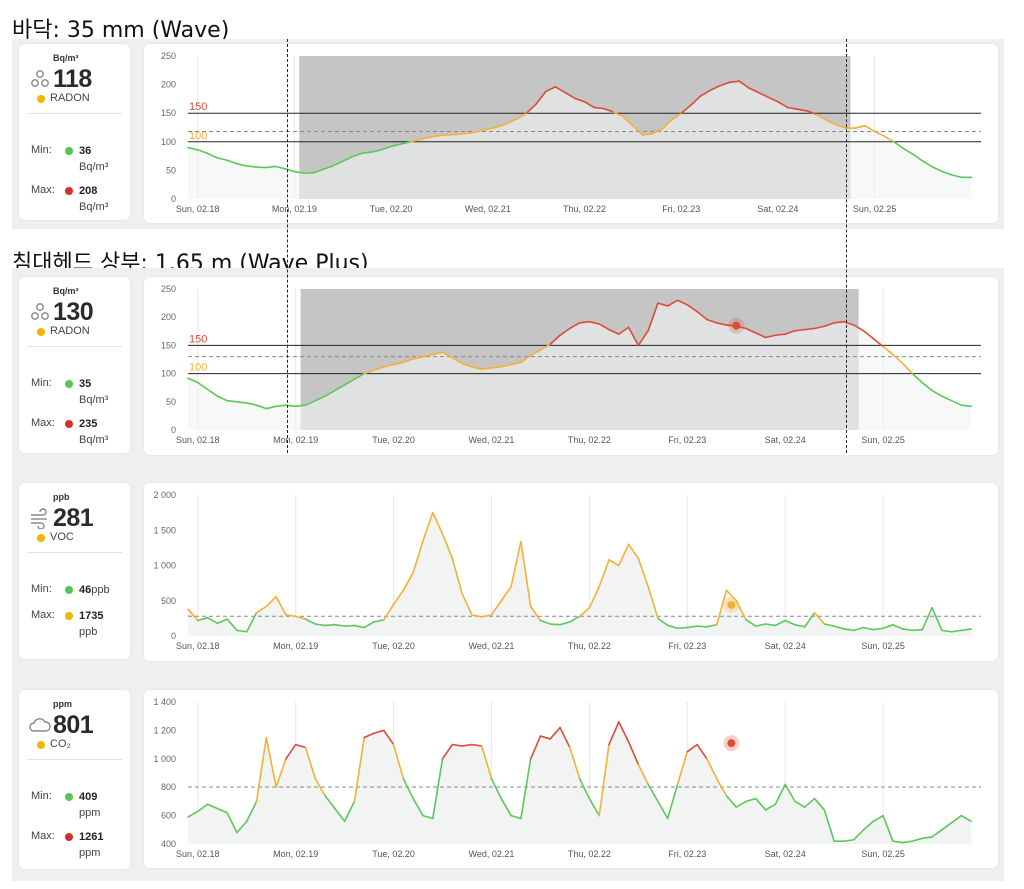  What do you see at coordinates (168, 113) in the screenshot?
I see `y-tick-label: 150` at bounding box center [168, 113].